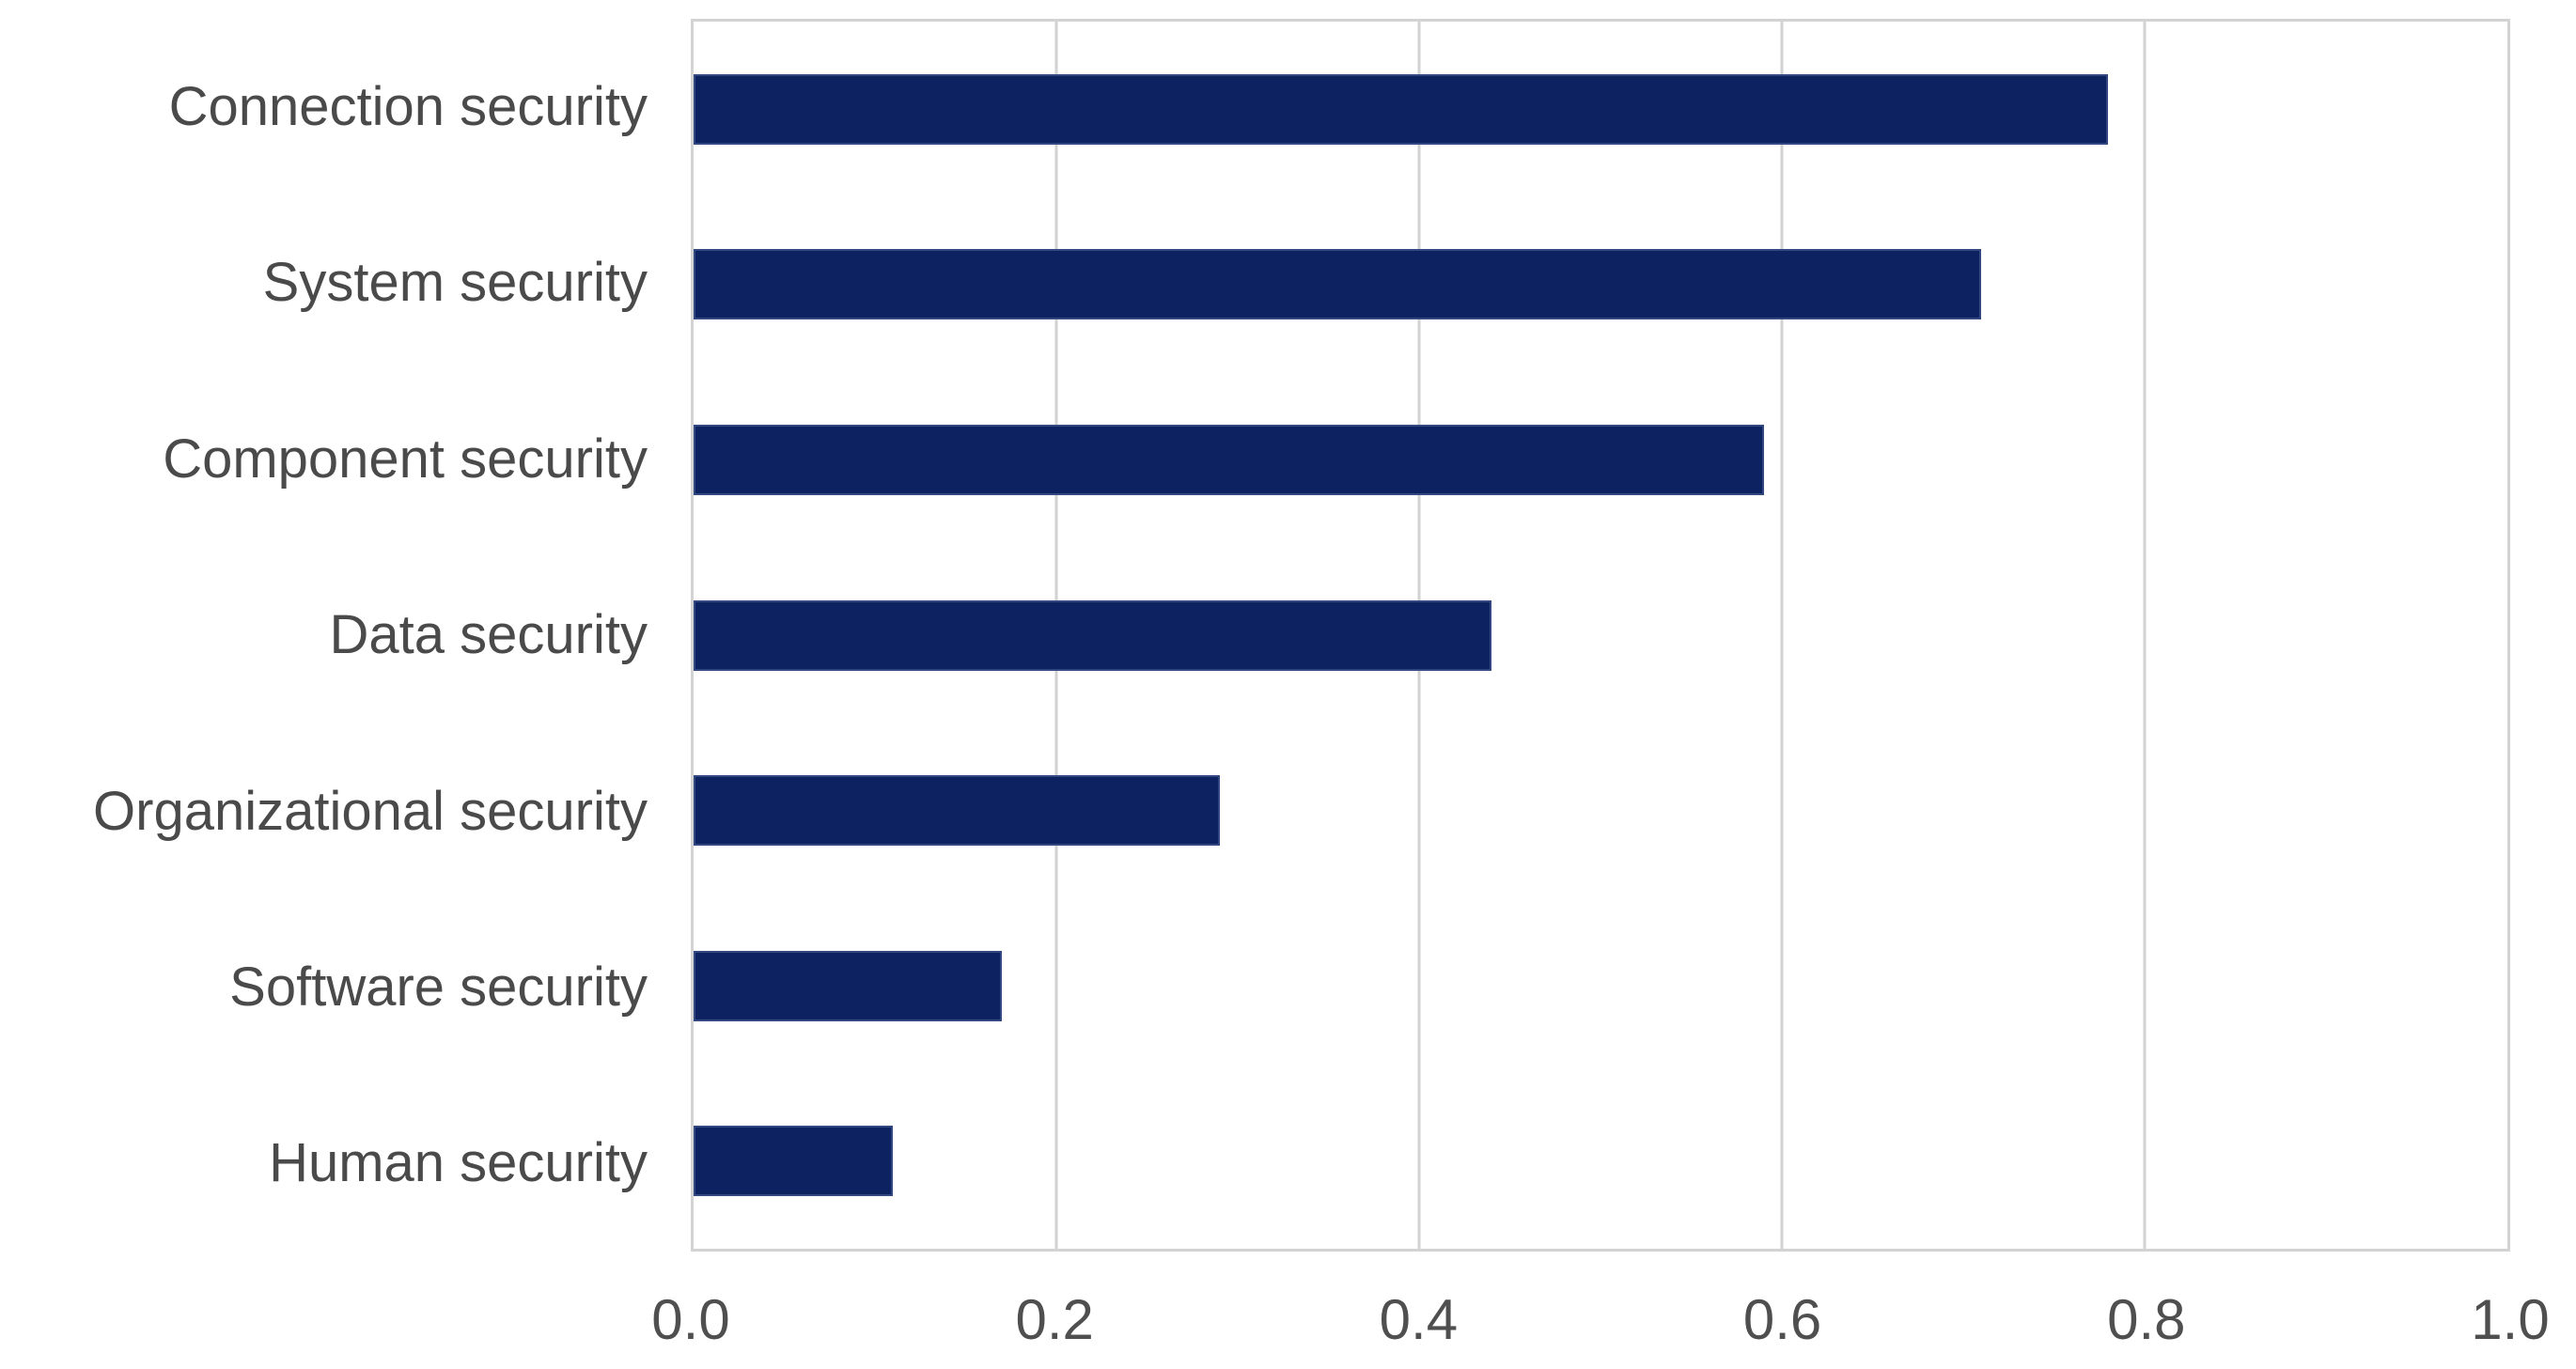 This screenshot has height=1369, width=2576. I want to click on category-row: Human security, so click(346, 1164).